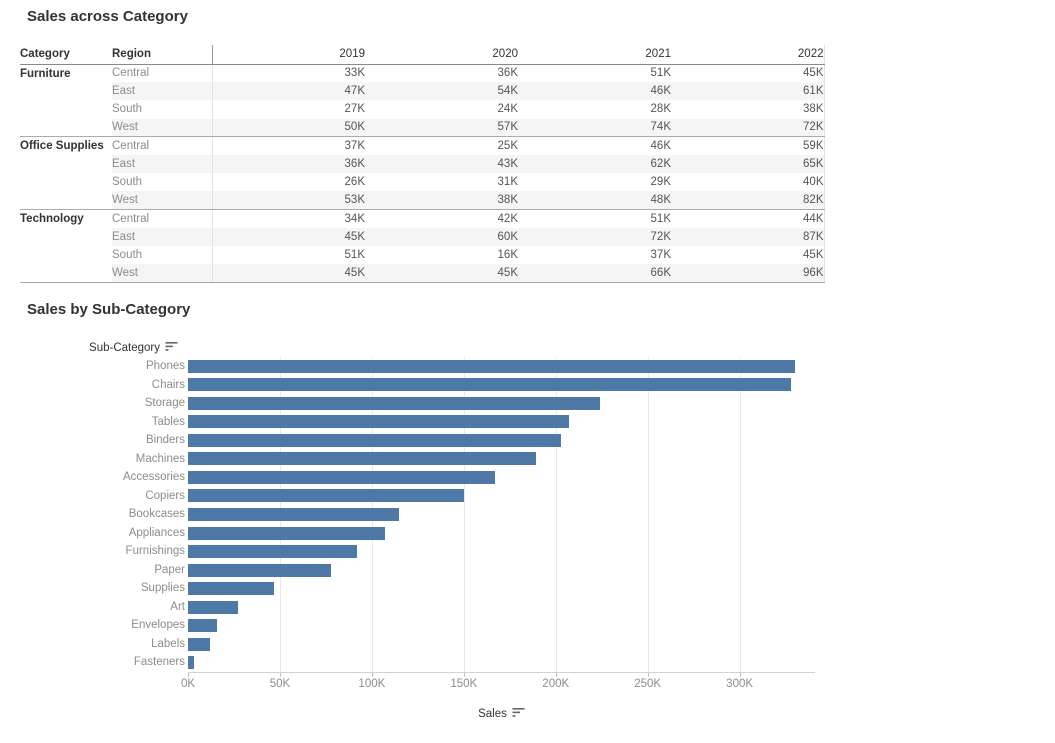 This screenshot has height=743, width=1055. Describe the element at coordinates (748, 145) in the screenshot. I see `sales-value-cell: 59K` at that location.